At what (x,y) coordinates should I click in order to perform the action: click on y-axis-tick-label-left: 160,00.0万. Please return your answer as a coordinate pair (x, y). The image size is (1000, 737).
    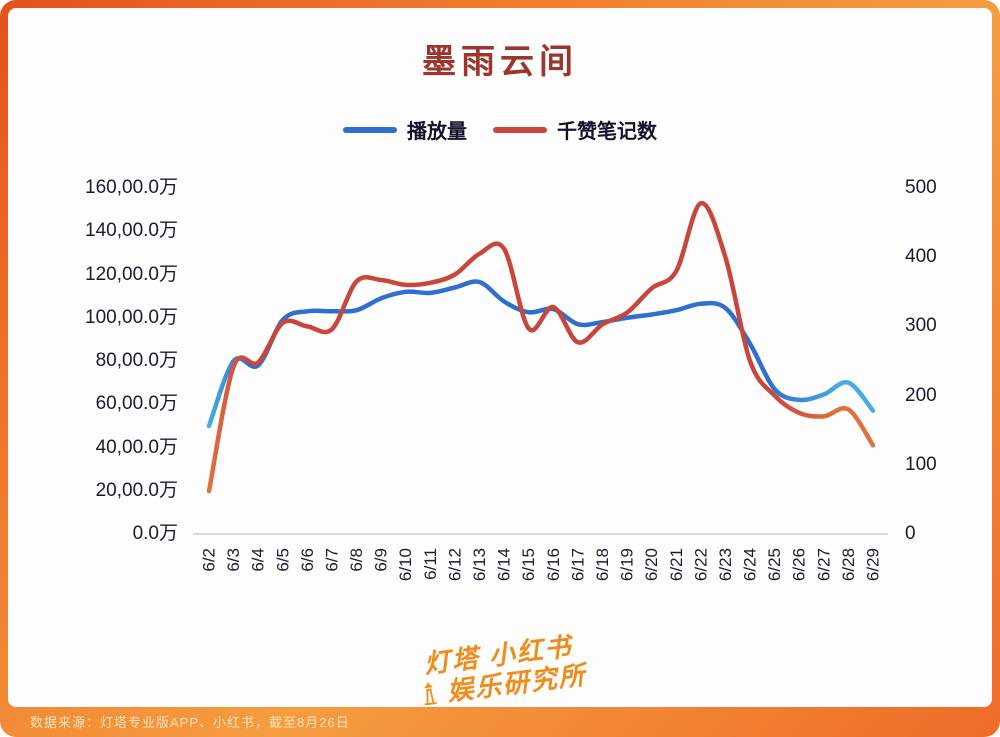
    Looking at the image, I should click on (131, 187).